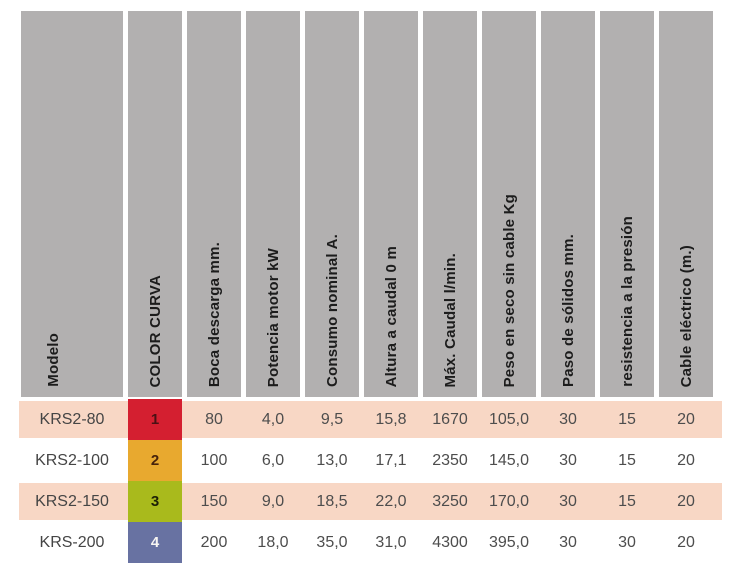 The height and width of the screenshot is (584, 739). I want to click on model-cell: KRS2-150, so click(72, 501).